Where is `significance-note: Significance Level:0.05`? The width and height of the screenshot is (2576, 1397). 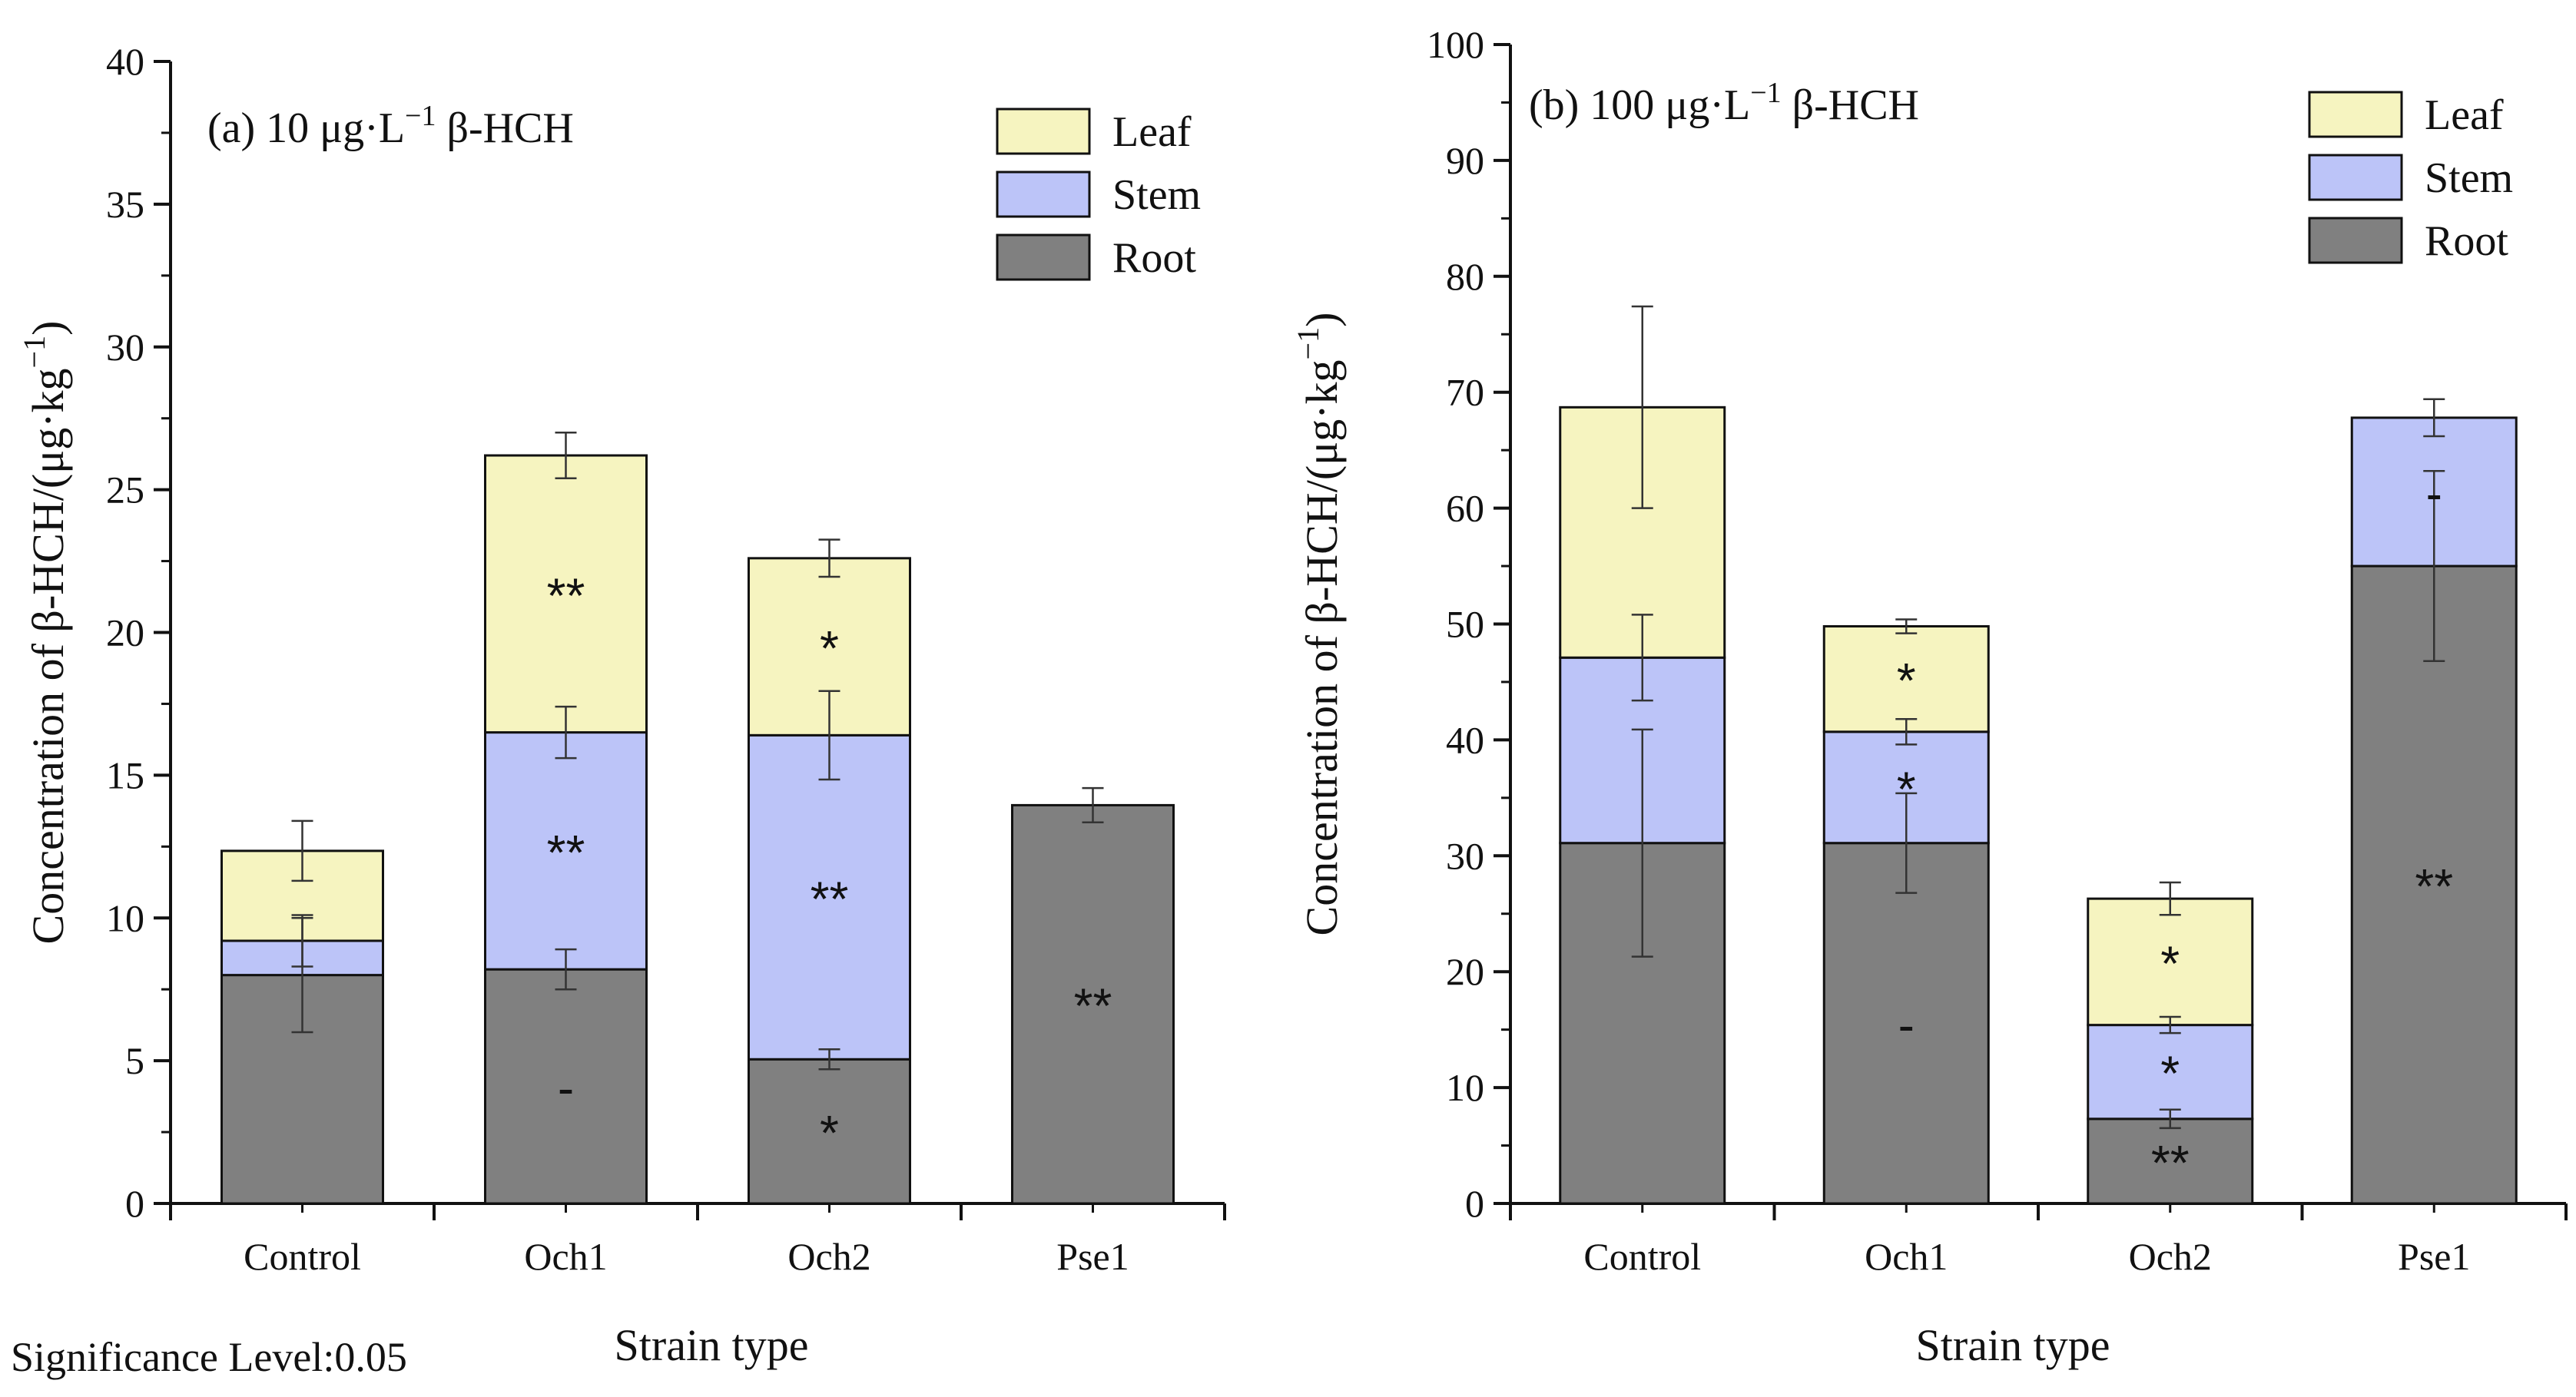 significance-note: Significance Level:0.05 is located at coordinates (209, 1357).